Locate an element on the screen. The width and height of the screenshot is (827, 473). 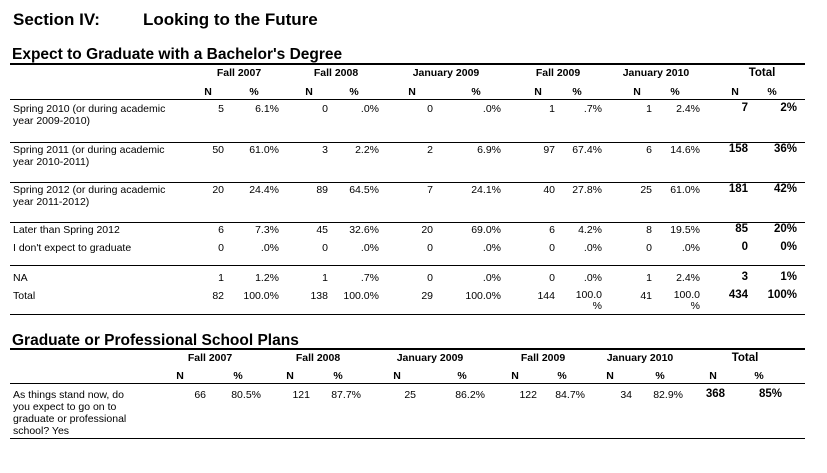
table1-cell: 41 is located at coordinates (646, 296).